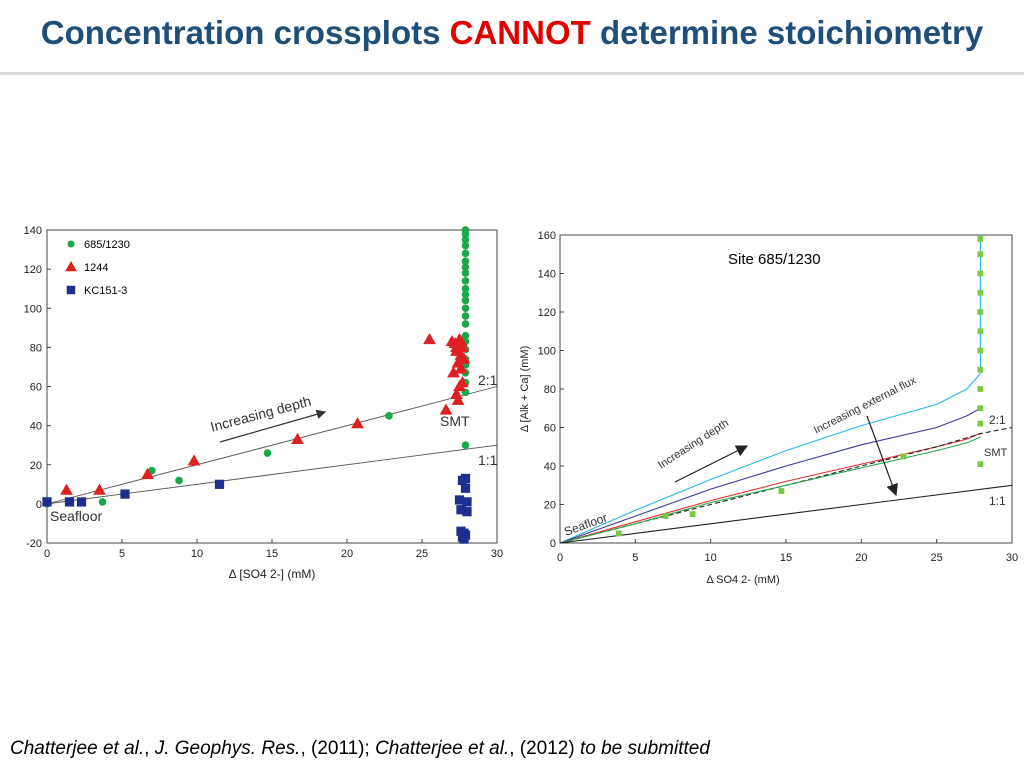 The width and height of the screenshot is (1024, 768). What do you see at coordinates (693, 444) in the screenshot?
I see `right-annotation-increasing-depth: Increasing depth` at bounding box center [693, 444].